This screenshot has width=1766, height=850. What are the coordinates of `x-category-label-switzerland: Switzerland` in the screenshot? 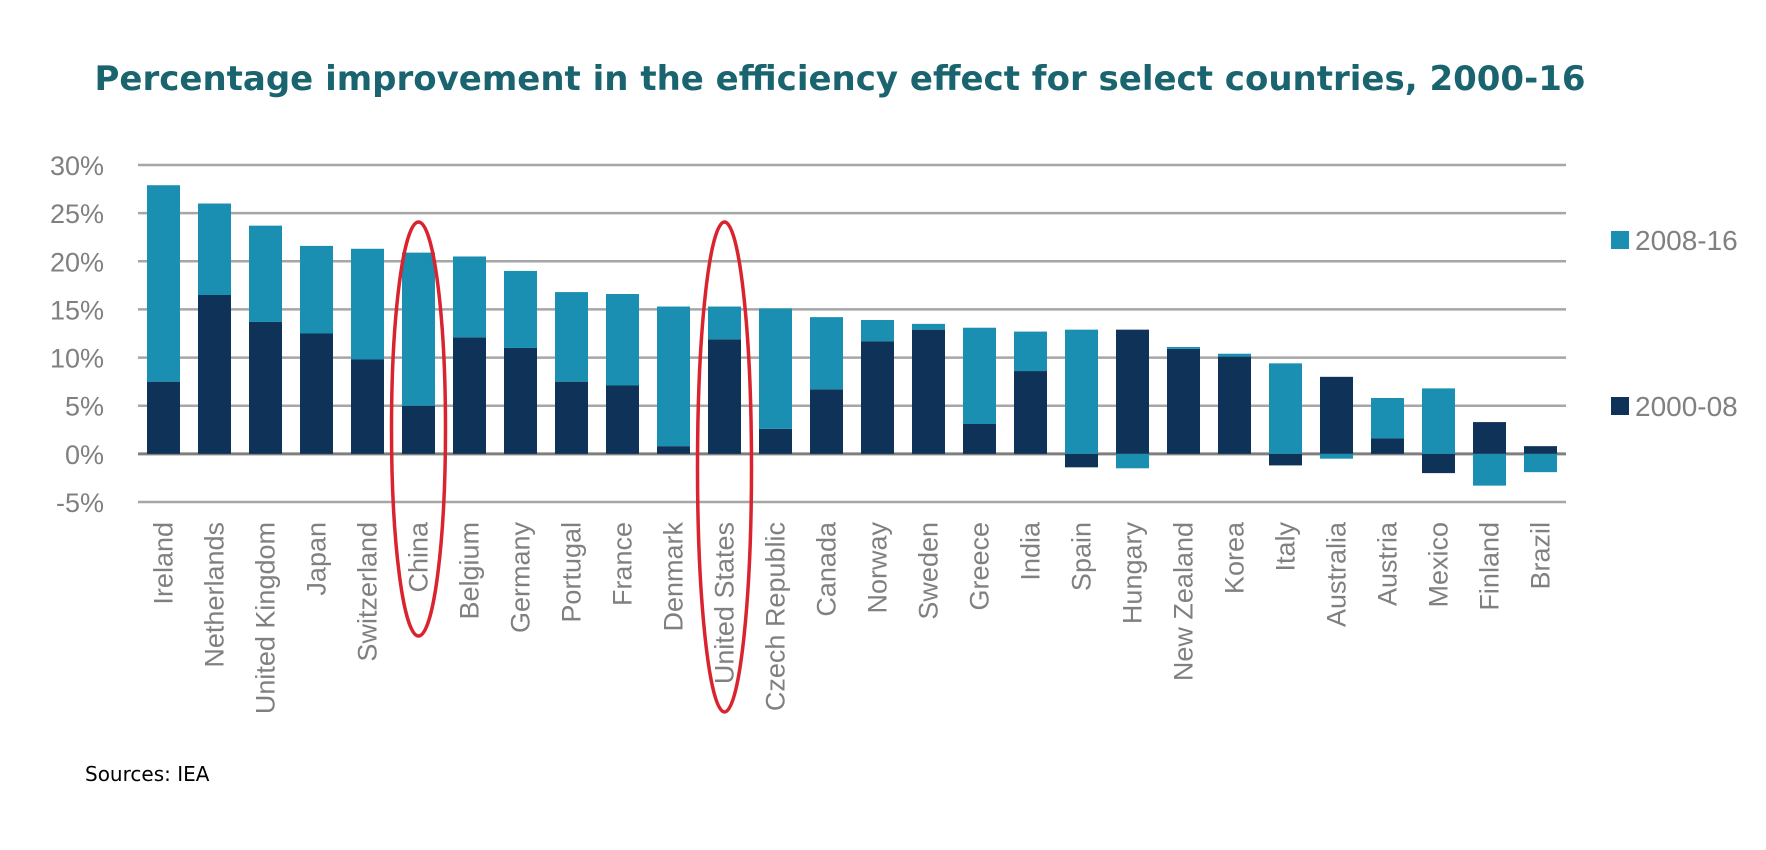 It's located at (368, 592).